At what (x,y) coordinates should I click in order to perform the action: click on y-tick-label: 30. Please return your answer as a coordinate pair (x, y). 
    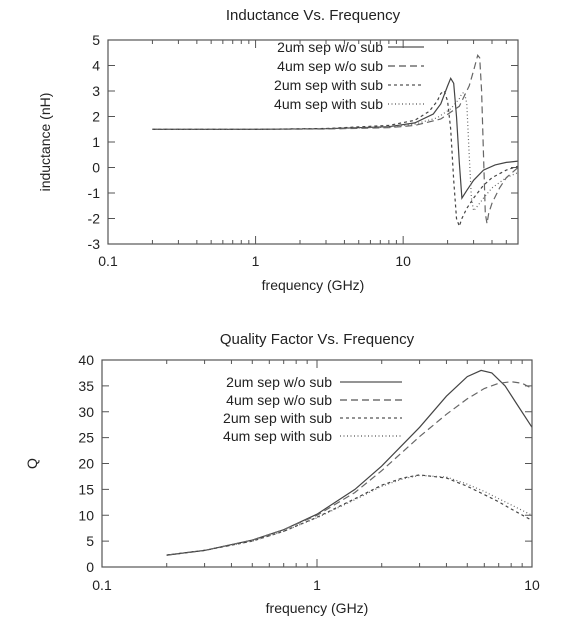
    Looking at the image, I should click on (86, 412).